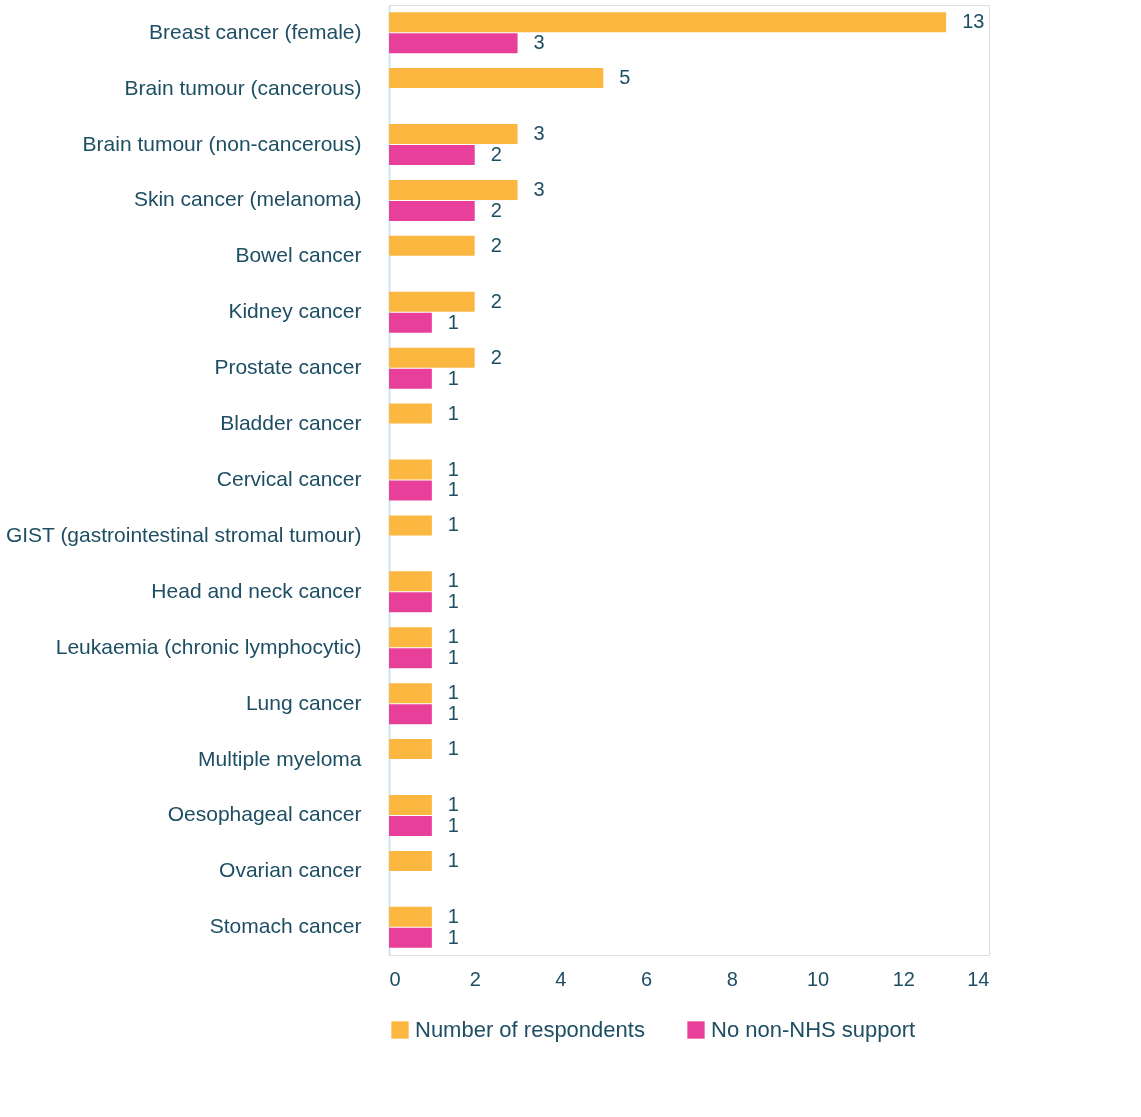  I want to click on y-tick-label: Stomach cancer, so click(285, 926).